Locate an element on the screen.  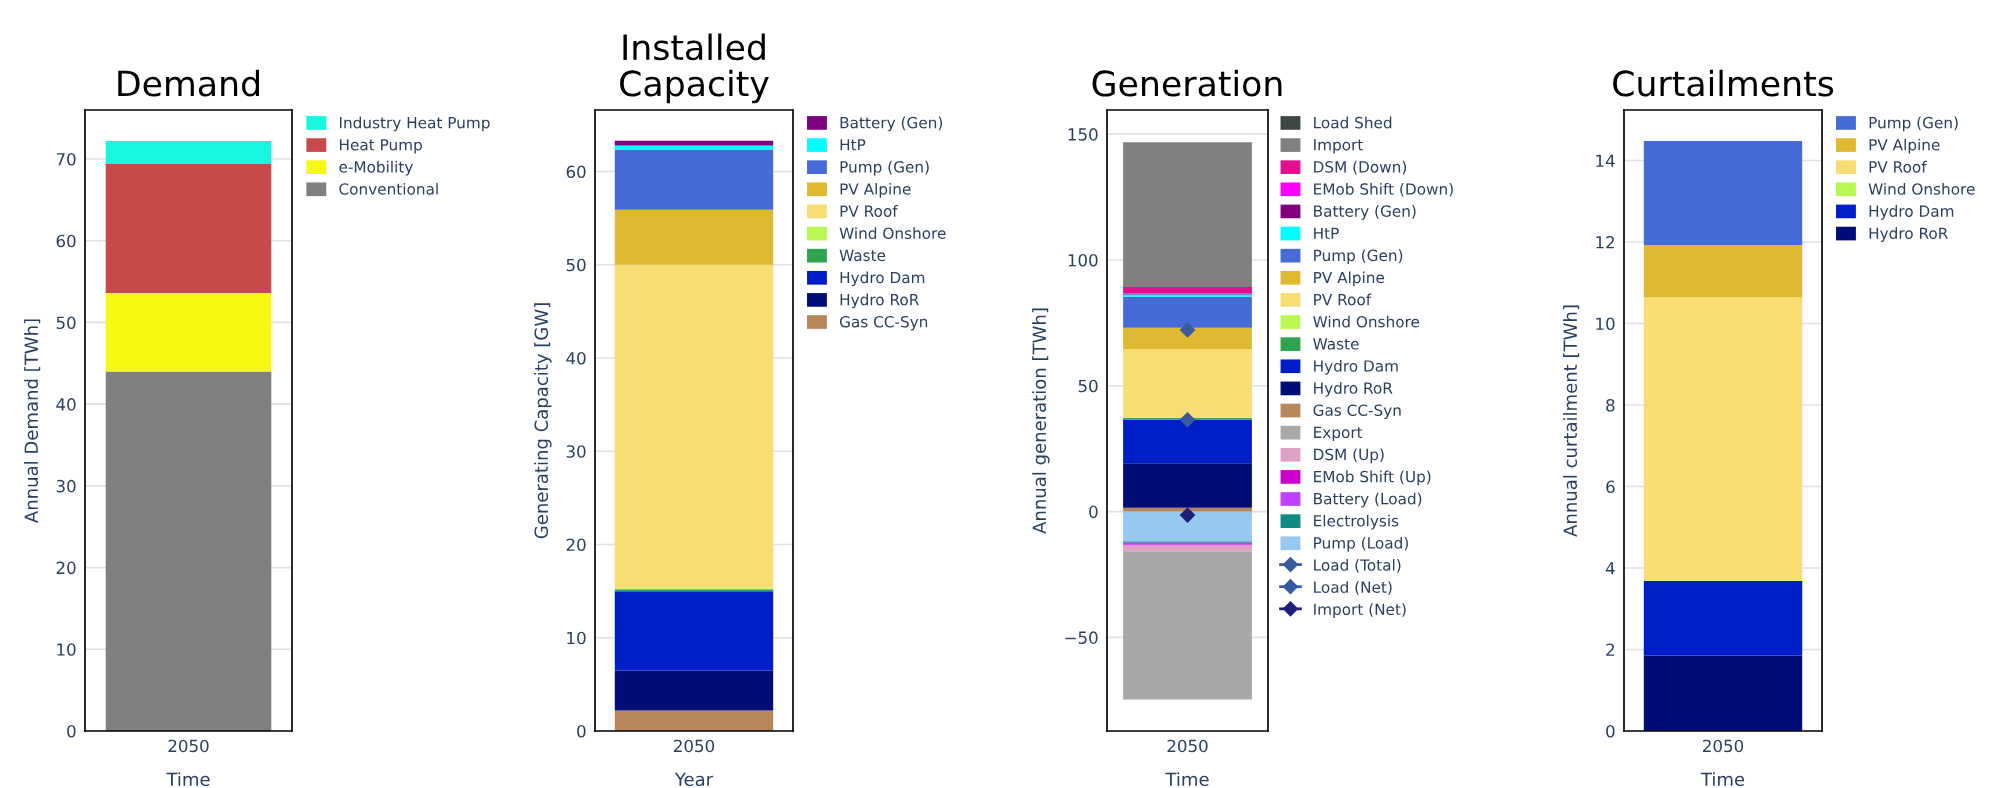
chart-title: Installed Capacity is located at coordinates (694, 68).